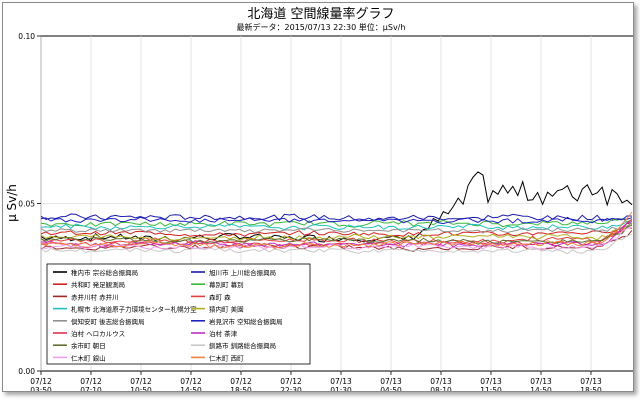 Image resolution: width=640 pixels, height=400 pixels. Describe the element at coordinates (26, 371) in the screenshot. I see `y-tick-label: 0.00` at that location.